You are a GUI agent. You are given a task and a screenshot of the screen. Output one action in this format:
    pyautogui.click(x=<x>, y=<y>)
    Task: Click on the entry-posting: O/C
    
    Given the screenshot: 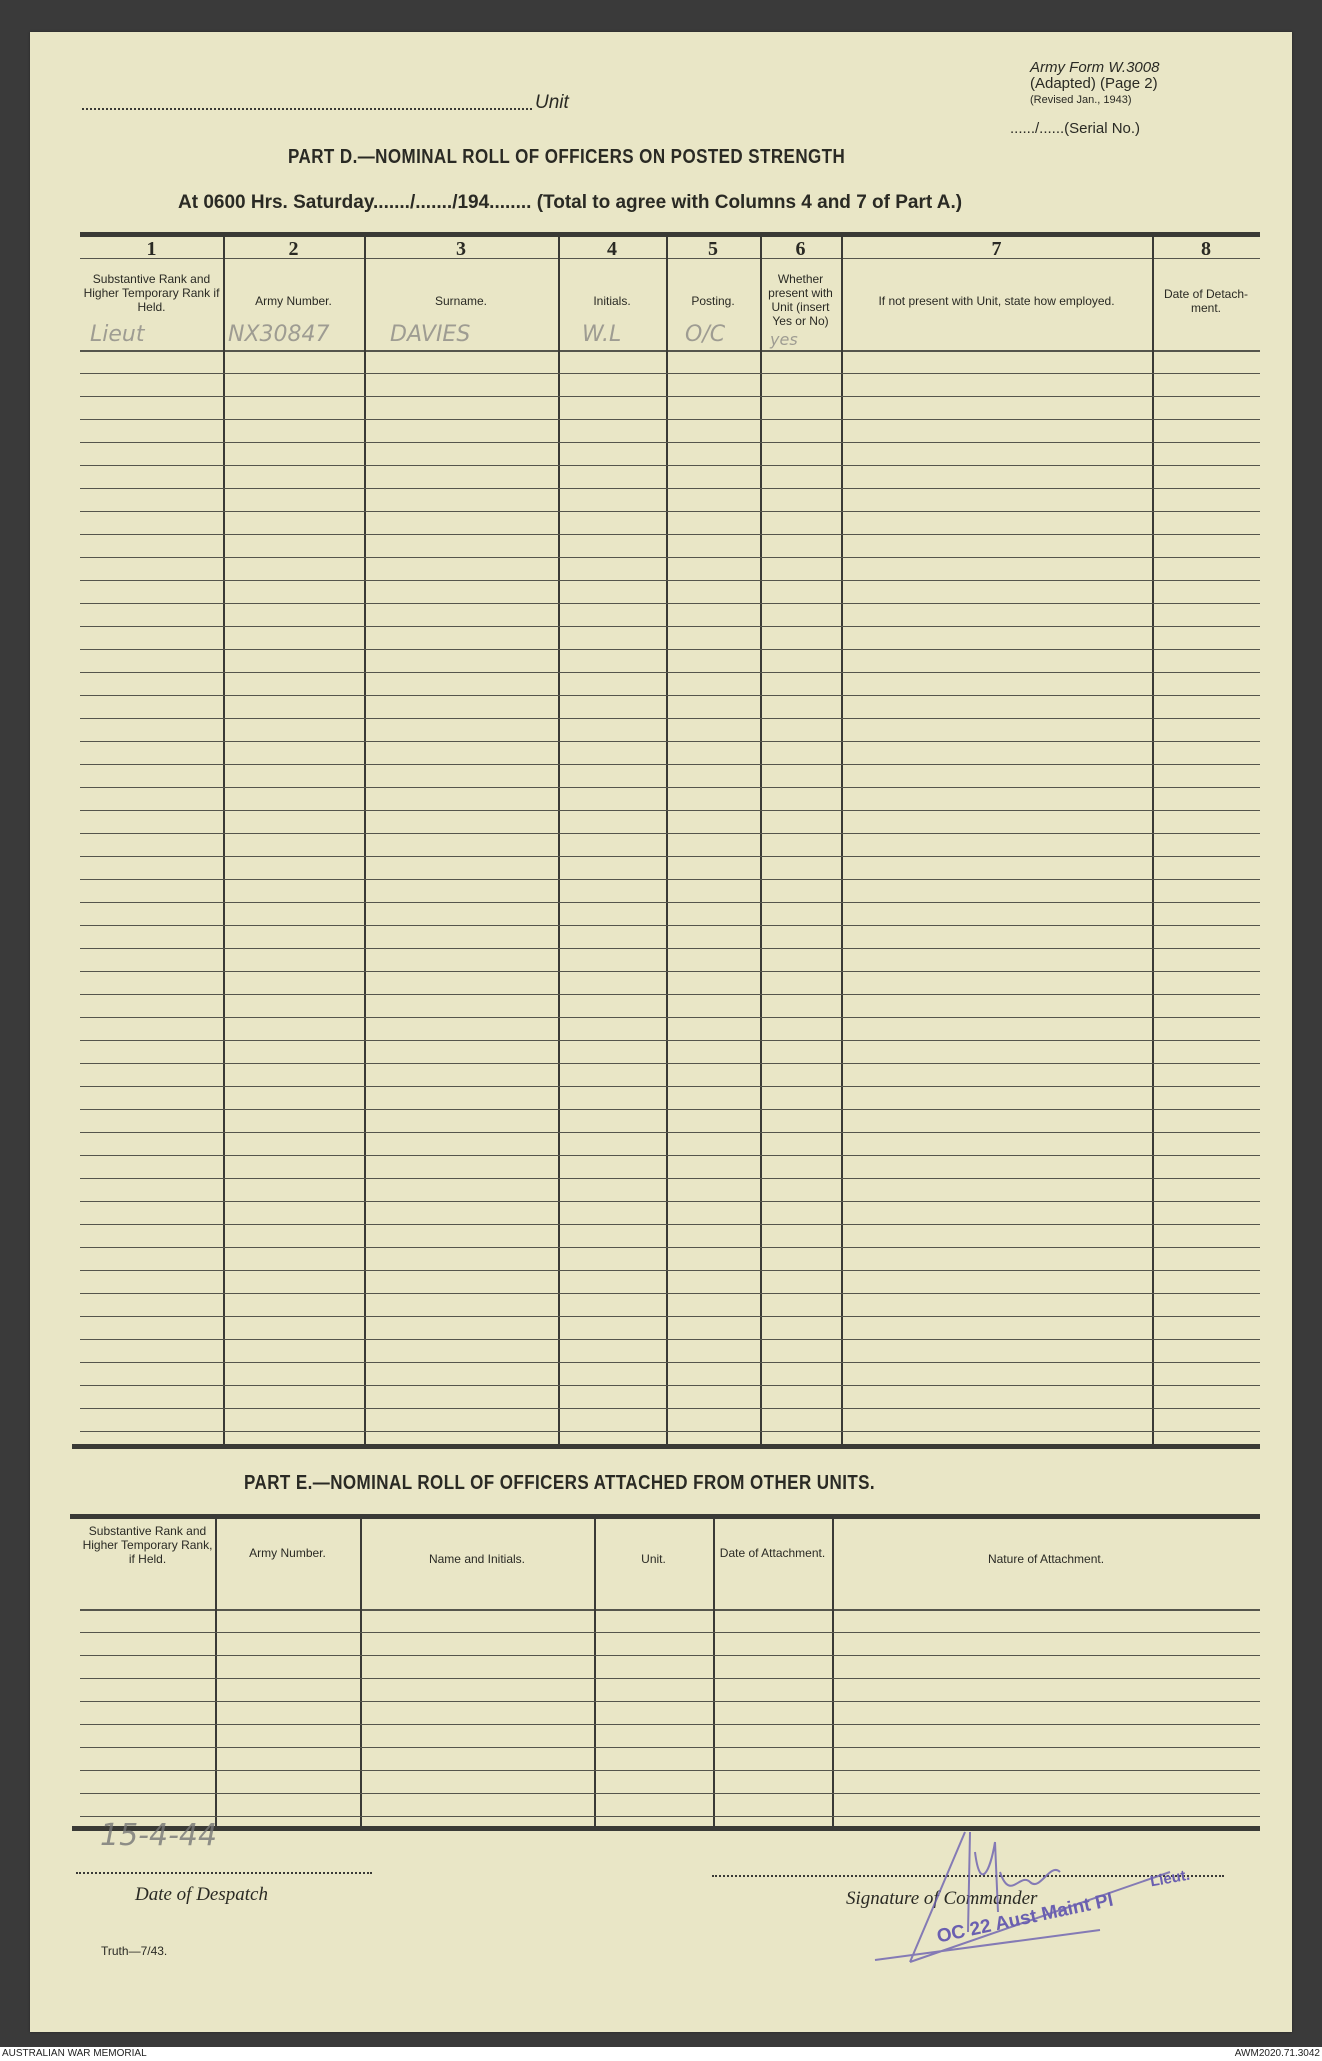 What is the action you would take?
    pyautogui.click(x=705, y=334)
    